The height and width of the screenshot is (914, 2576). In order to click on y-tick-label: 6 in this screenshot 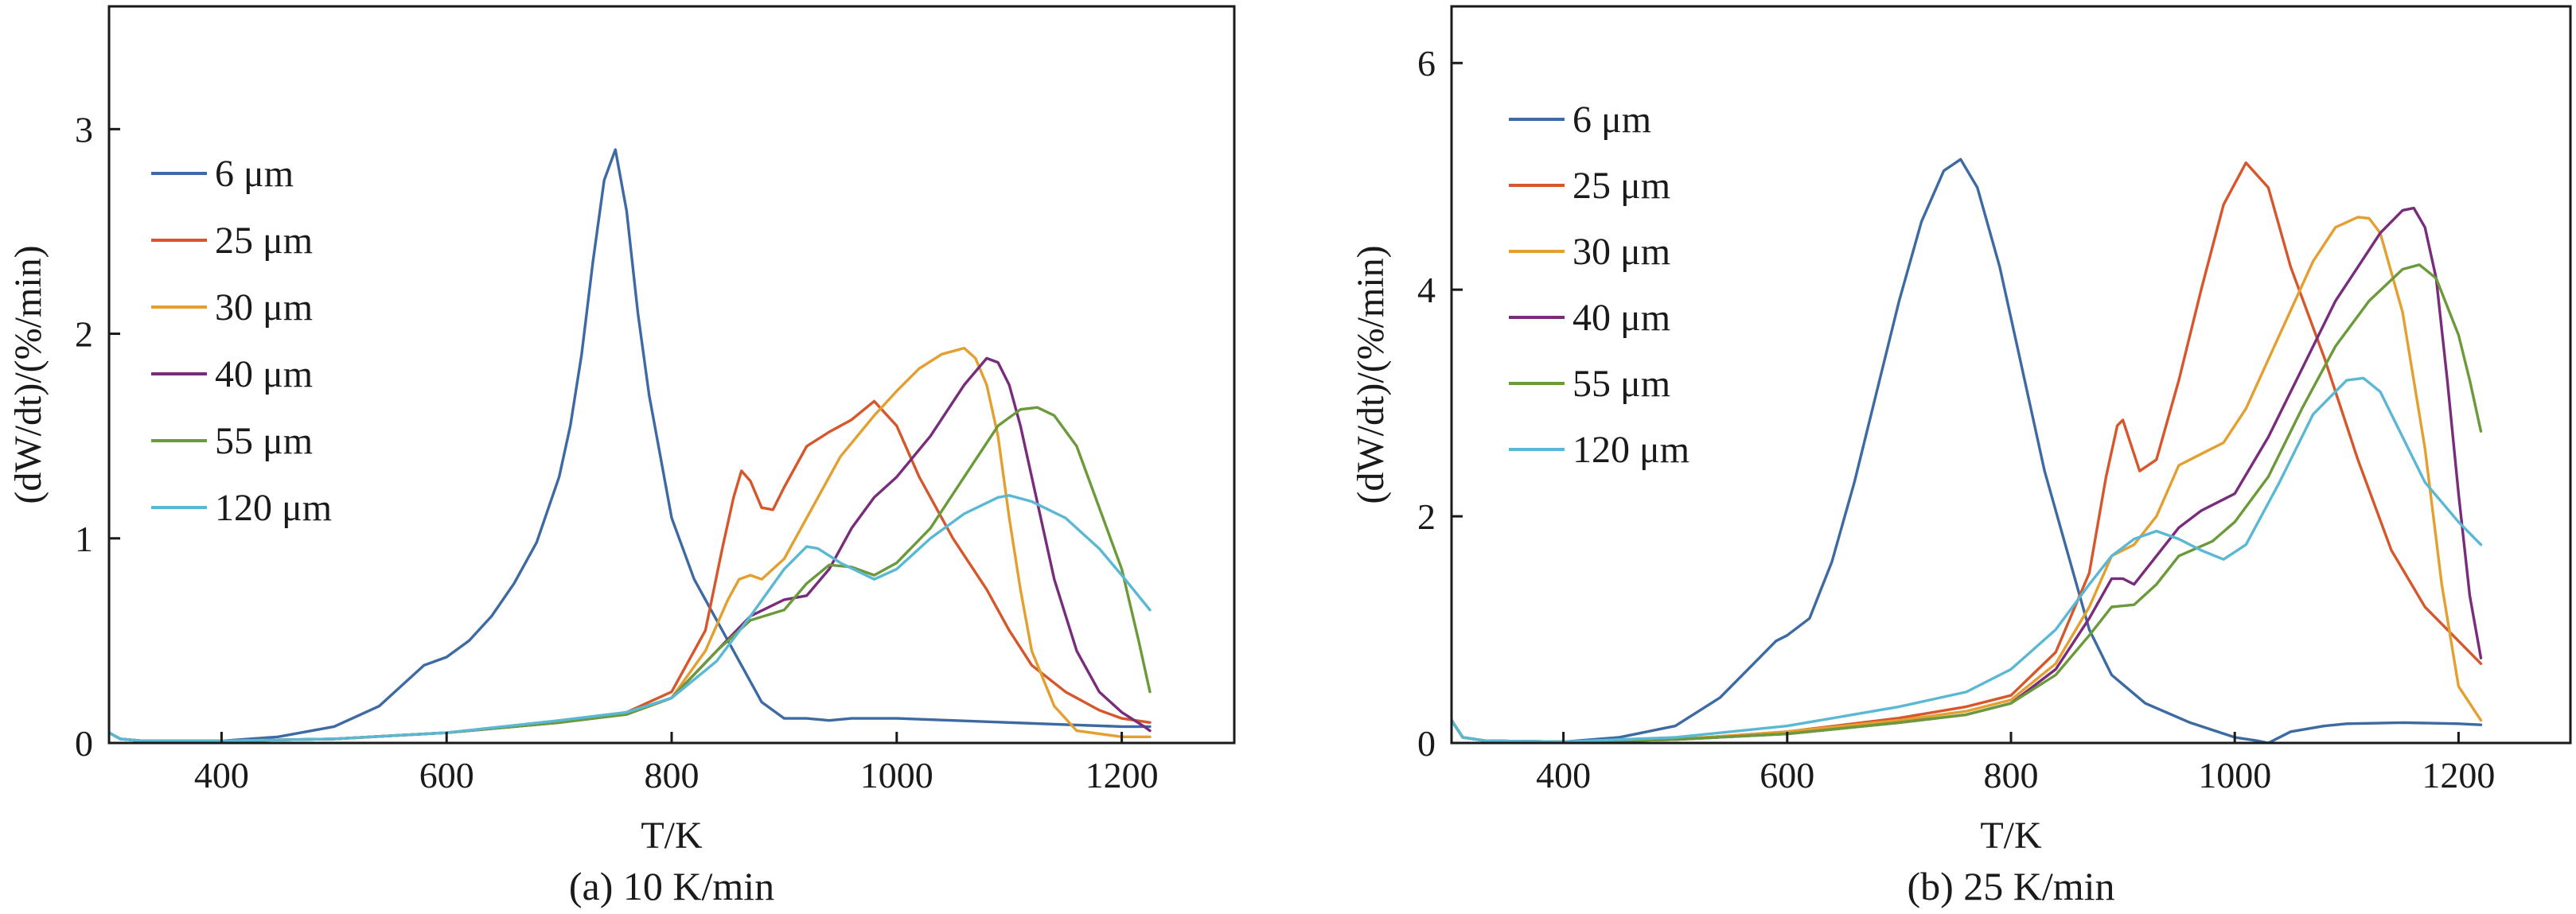, I will do `click(1426, 63)`.